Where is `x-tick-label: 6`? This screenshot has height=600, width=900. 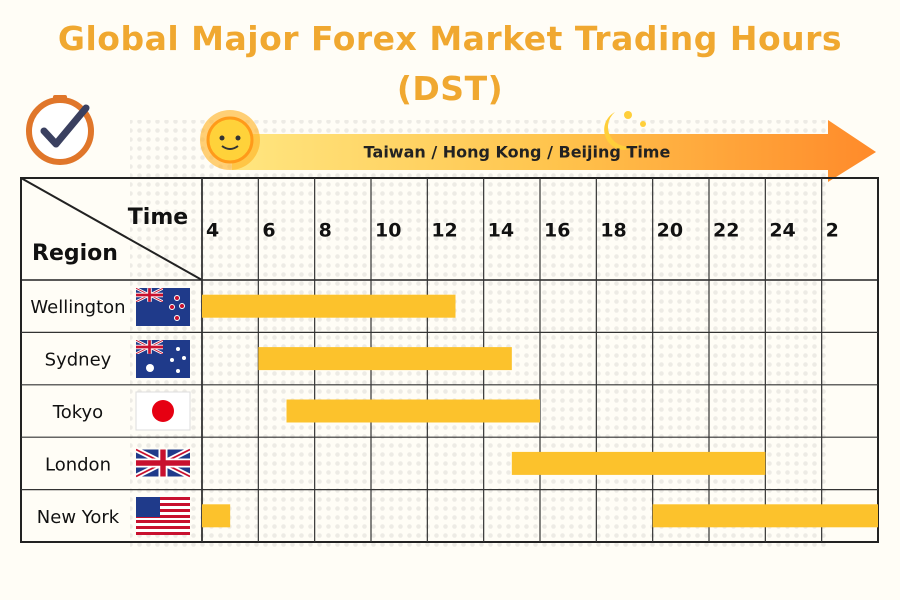 x-tick-label: 6 is located at coordinates (268, 231).